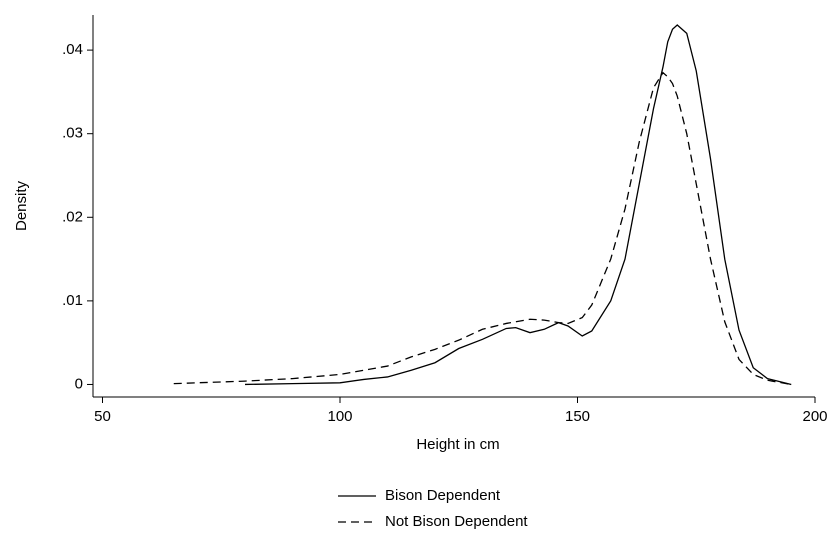 Image resolution: width=836 pixels, height=539 pixels. What do you see at coordinates (339, 416) in the screenshot?
I see `x-tick-label: 100` at bounding box center [339, 416].